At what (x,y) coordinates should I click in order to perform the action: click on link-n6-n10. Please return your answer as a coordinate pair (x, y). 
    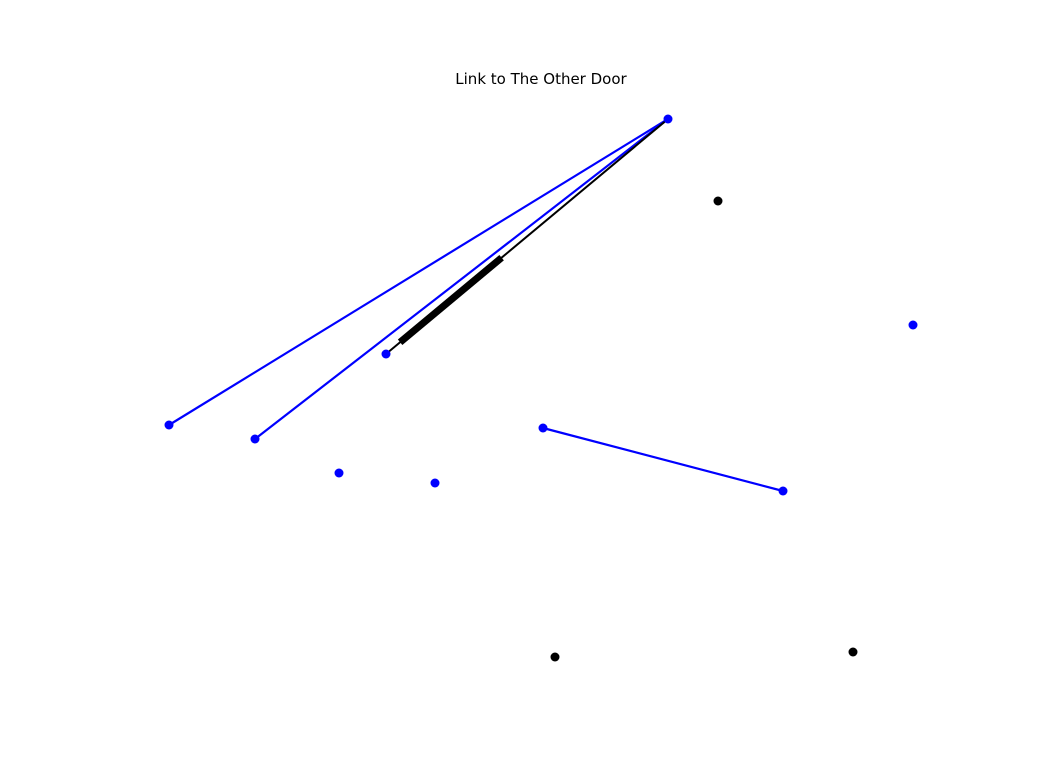
    Looking at the image, I should click on (663, 459).